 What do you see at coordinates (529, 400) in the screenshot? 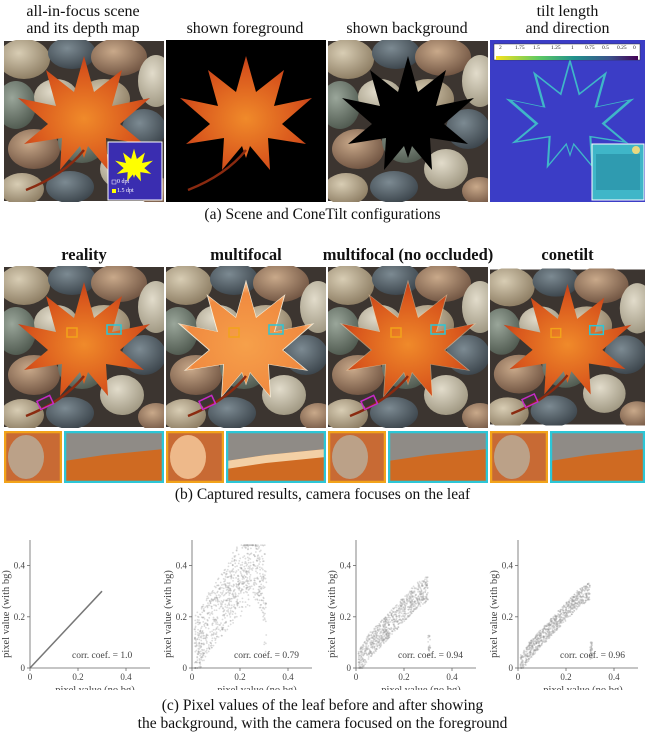
I see `inset-marker-magenta` at bounding box center [529, 400].